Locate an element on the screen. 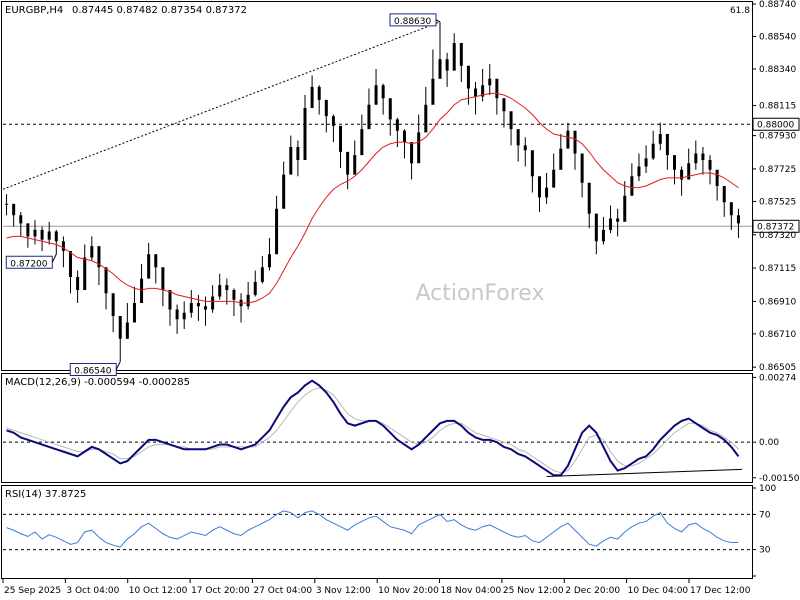 This screenshot has width=800, height=600. rsi-line is located at coordinates (372, 529).